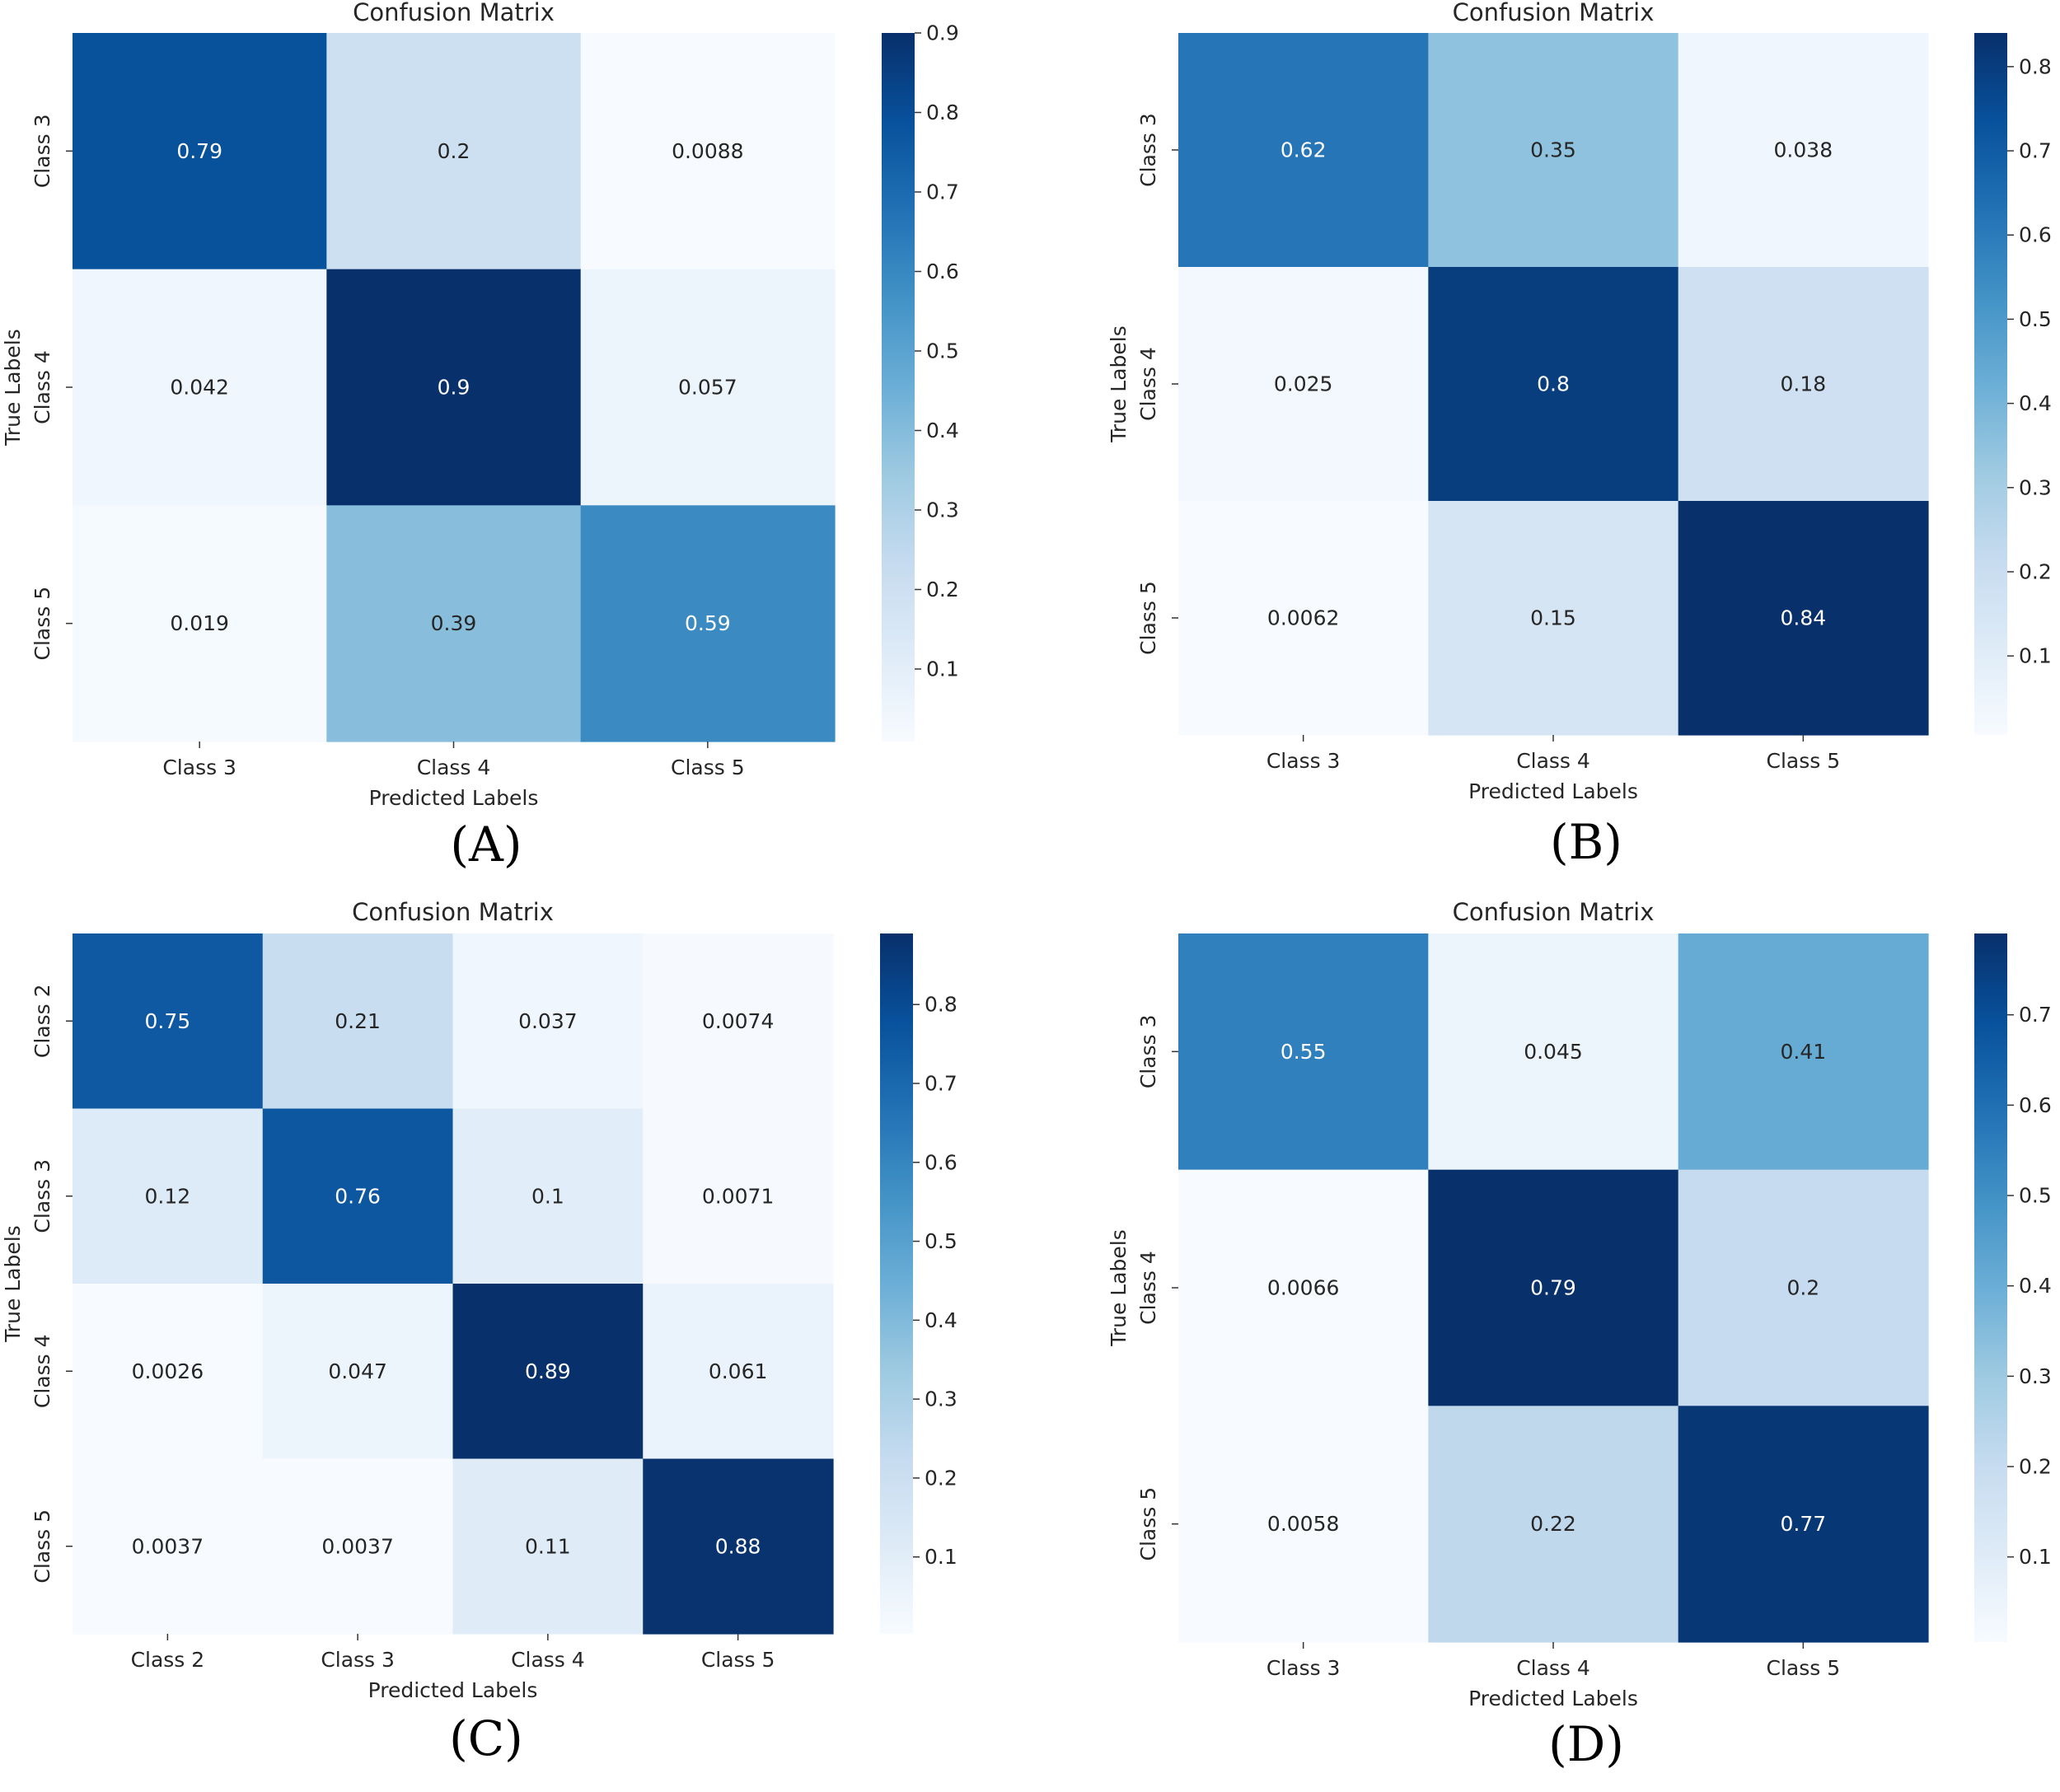  What do you see at coordinates (454, 388) in the screenshot?
I see `cell-value-label: 0.9` at bounding box center [454, 388].